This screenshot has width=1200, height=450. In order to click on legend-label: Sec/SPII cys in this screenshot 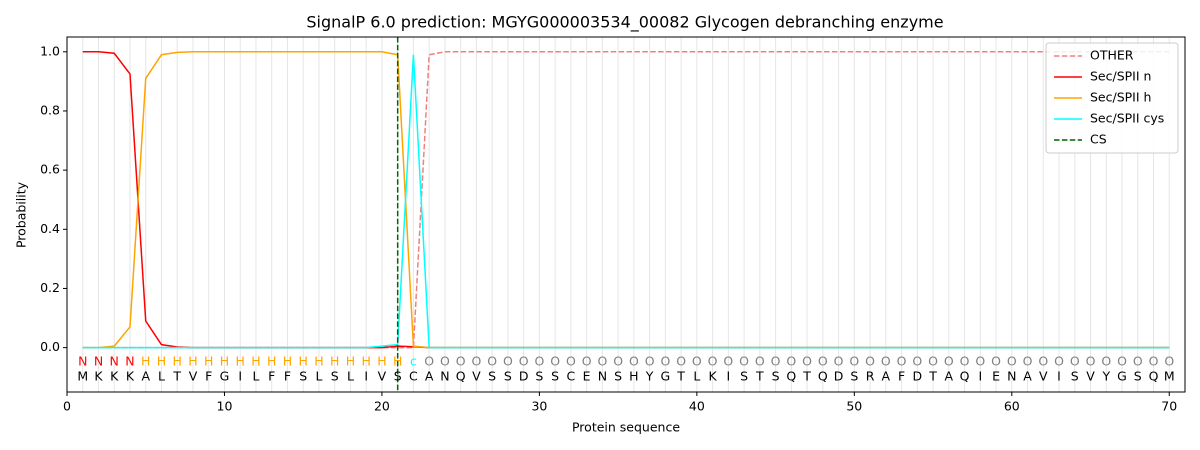, I will do `click(1127, 118)`.